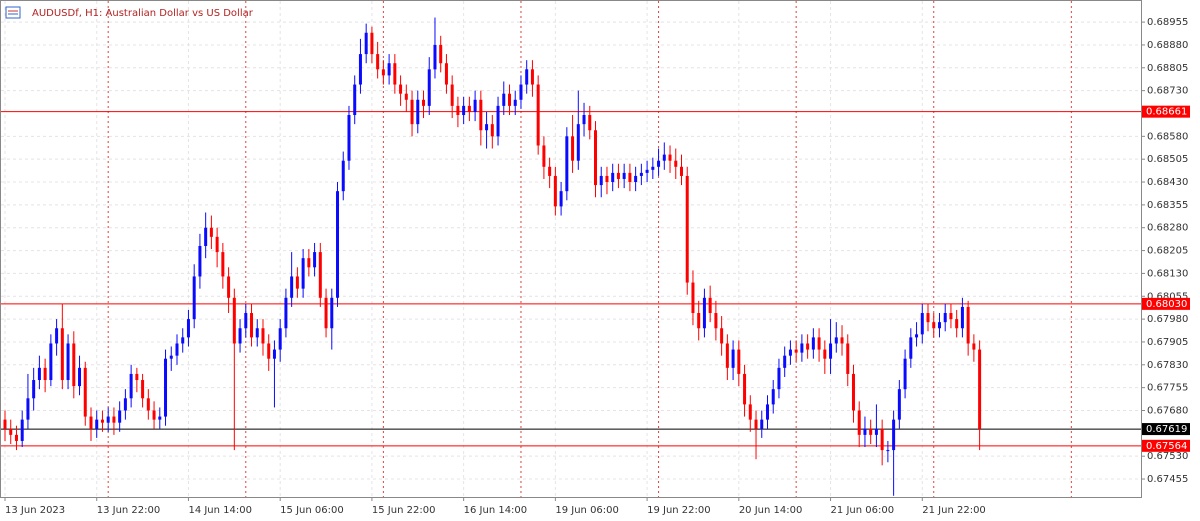  Describe the element at coordinates (1167, 251) in the screenshot. I see `y-tick-label: 0.68205` at that location.